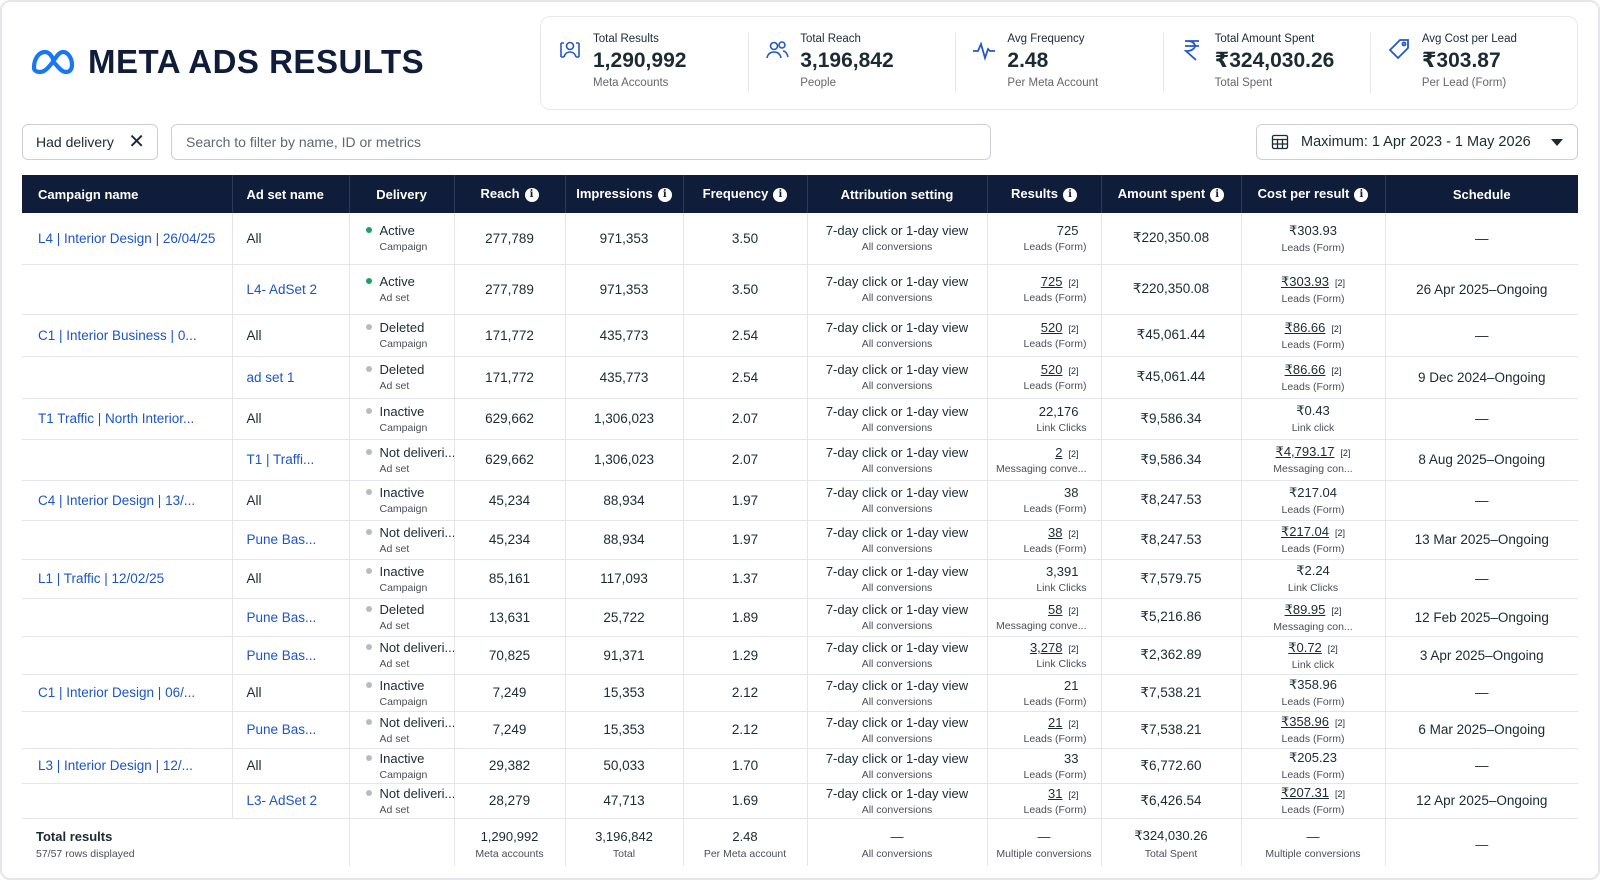 This screenshot has height=880, width=1600. I want to click on cost-per-result-value: ₹205.23, so click(1313, 758).